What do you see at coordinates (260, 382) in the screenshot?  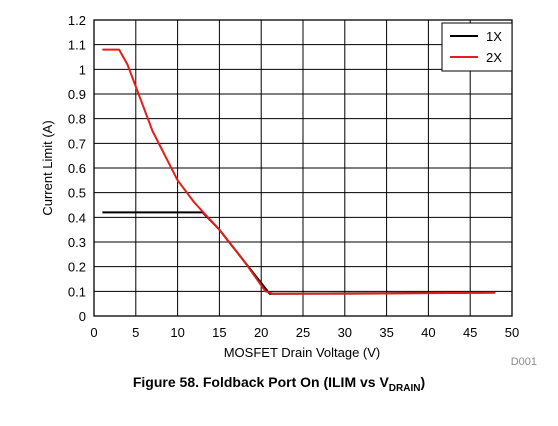 I see `caption-main: Figure 58. Foldback Port On (ILIM vs V` at bounding box center [260, 382].